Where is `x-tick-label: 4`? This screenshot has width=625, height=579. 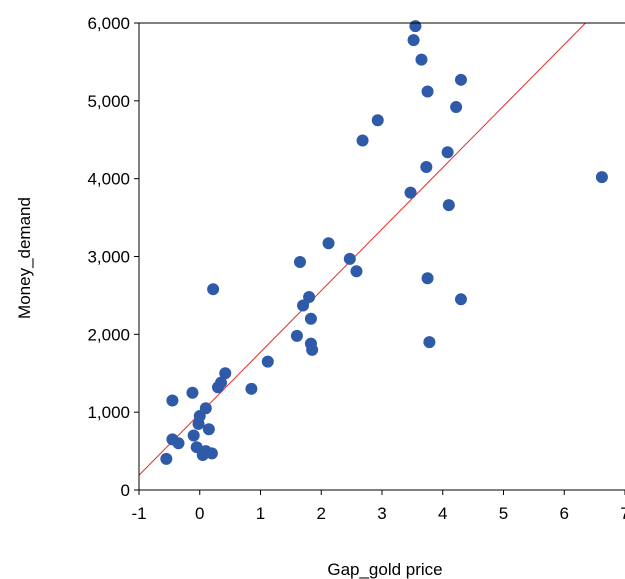 x-tick-label: 4 is located at coordinates (442, 513).